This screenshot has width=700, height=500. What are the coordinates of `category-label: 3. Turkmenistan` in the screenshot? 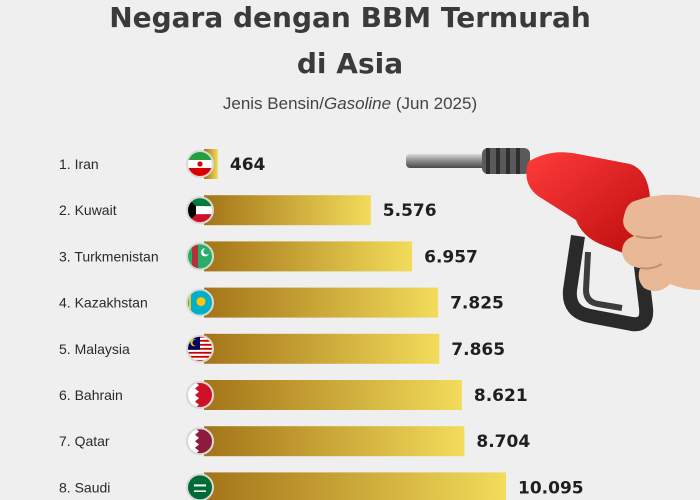 It's located at (109, 256).